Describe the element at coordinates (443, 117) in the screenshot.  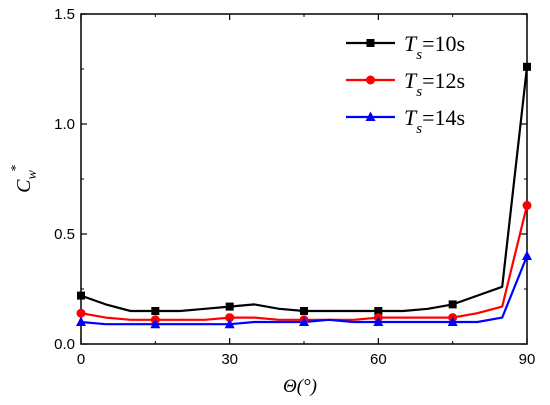
I see `legend-label-rest: =14s` at that location.